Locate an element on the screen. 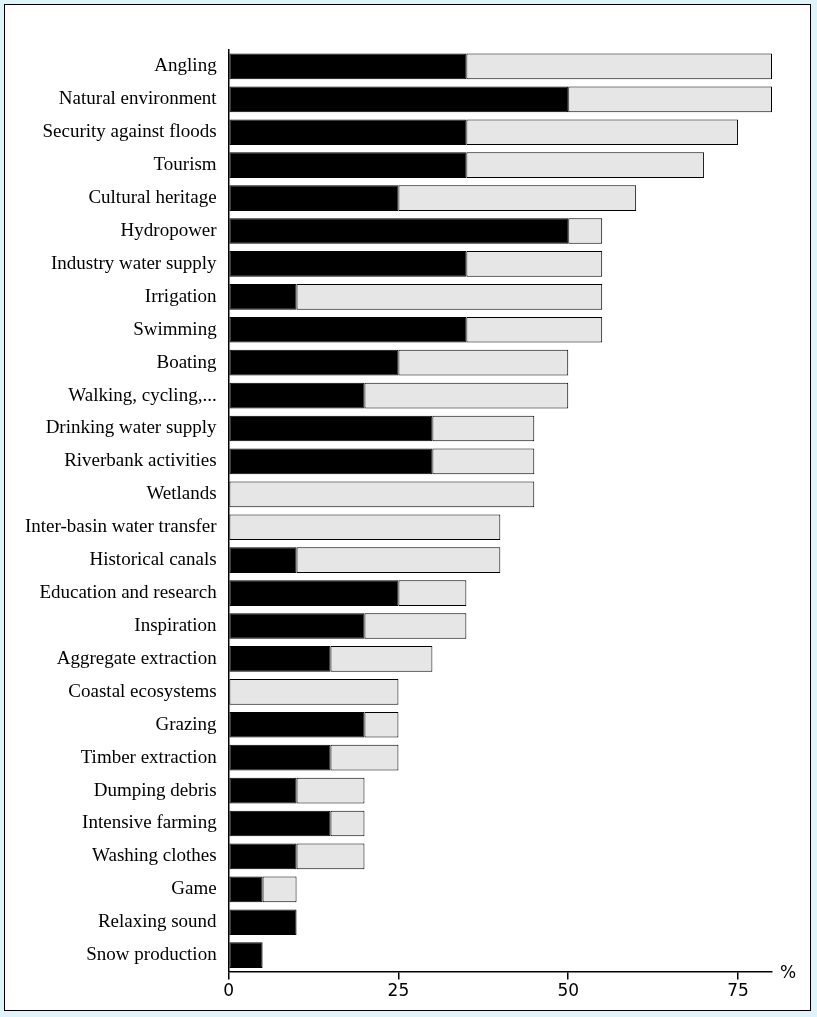 The height and width of the screenshot is (1017, 817). y-tick-label: Drinking water supply is located at coordinates (131, 427).